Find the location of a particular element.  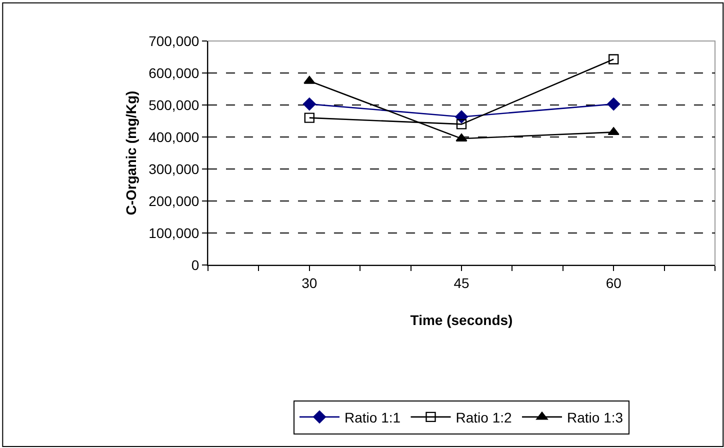

x-tick-label: 30 is located at coordinates (310, 282).